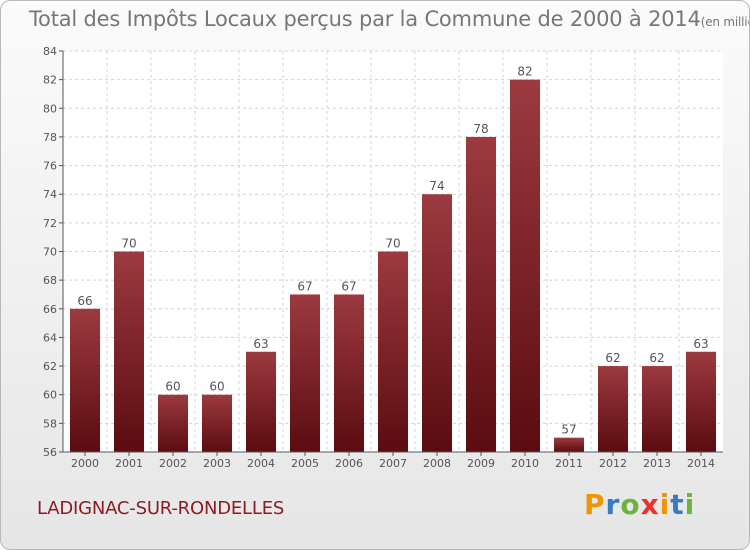 The height and width of the screenshot is (550, 750). What do you see at coordinates (569, 463) in the screenshot?
I see `x-tick-label: 2011` at bounding box center [569, 463].